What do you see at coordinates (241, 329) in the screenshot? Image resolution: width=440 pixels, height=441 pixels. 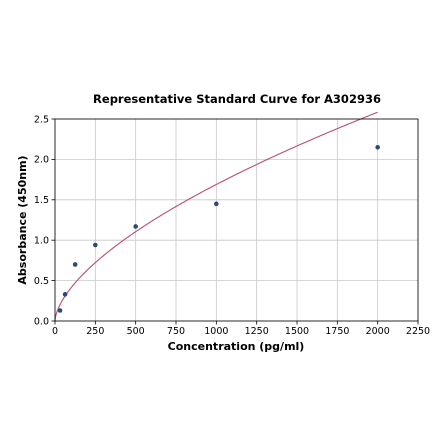 I see `x-axis-ticks: 0 250 500 750 1000 1250 1500 1750 2000 2250` at bounding box center [241, 329].